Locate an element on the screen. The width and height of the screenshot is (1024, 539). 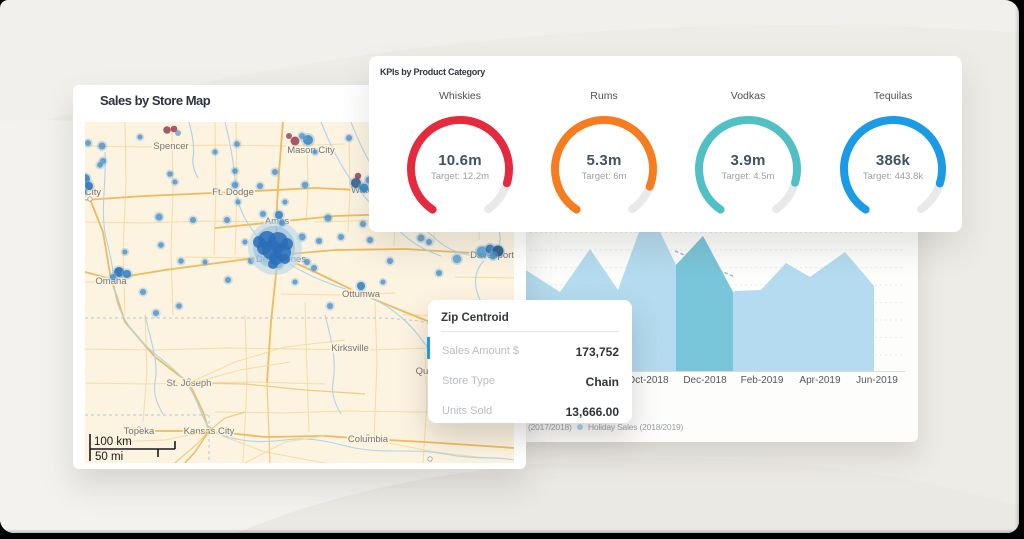
svg-text: Topeka is located at coordinates (139, 431).